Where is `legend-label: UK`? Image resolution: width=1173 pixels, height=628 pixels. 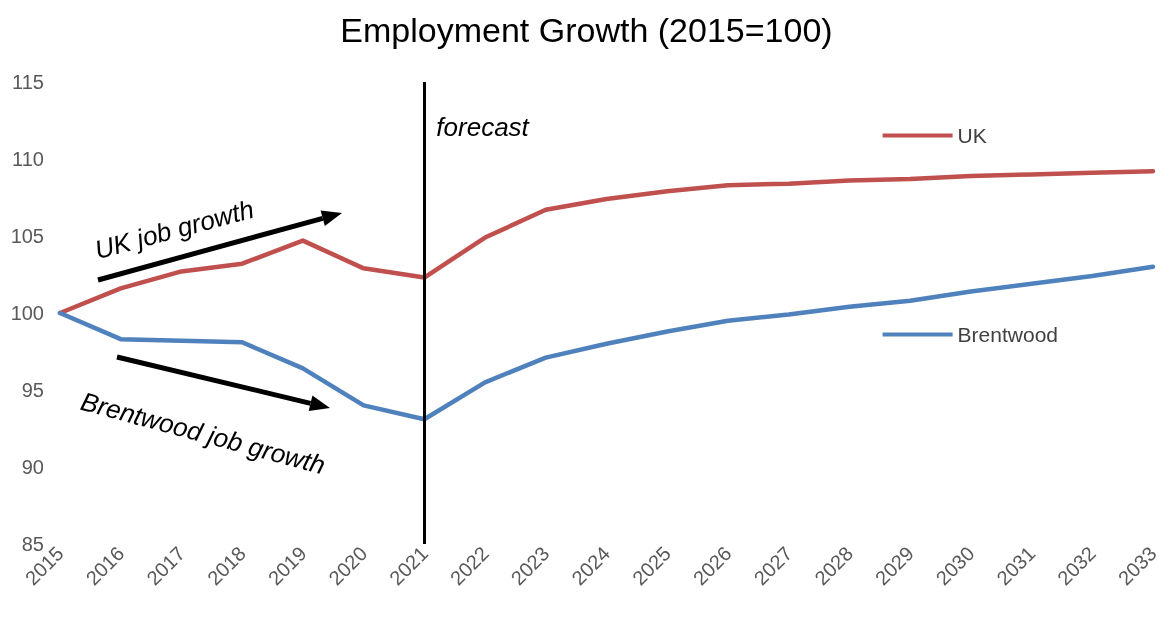
legend-label: UK is located at coordinates (972, 135).